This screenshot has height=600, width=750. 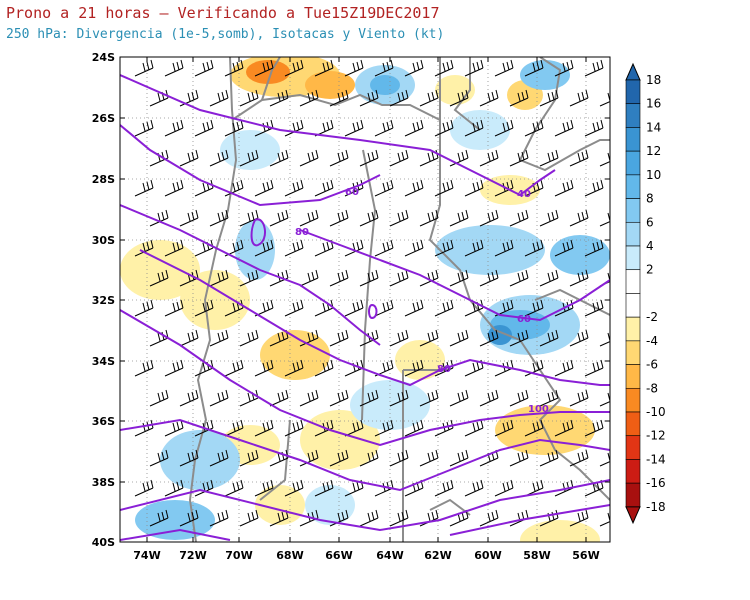 I want to click on lat-label: 24S, so click(x=103, y=57).